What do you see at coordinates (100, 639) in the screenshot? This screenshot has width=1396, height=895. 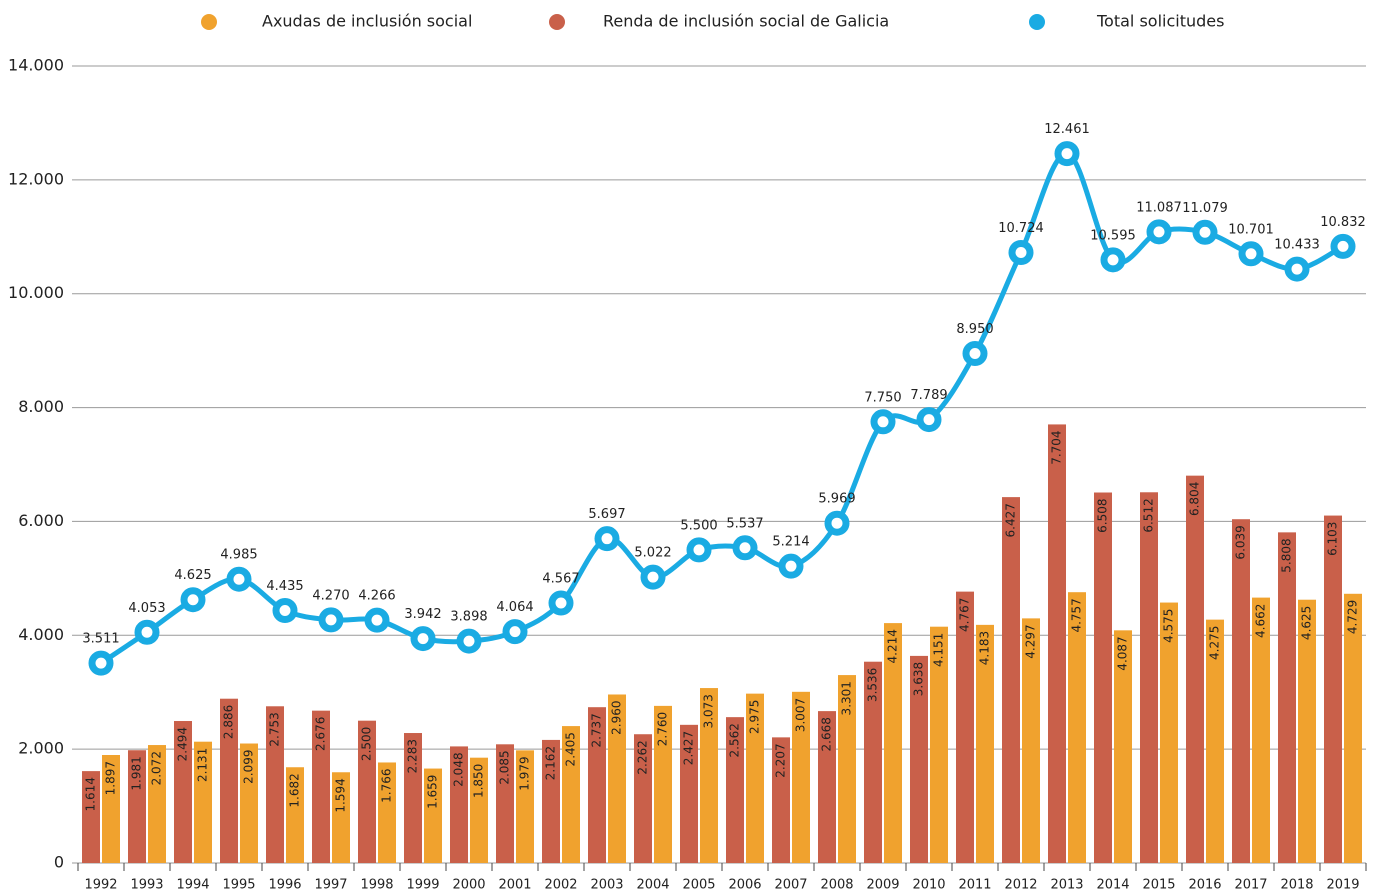 I see `line-value-label: 3.511` at bounding box center [100, 639].